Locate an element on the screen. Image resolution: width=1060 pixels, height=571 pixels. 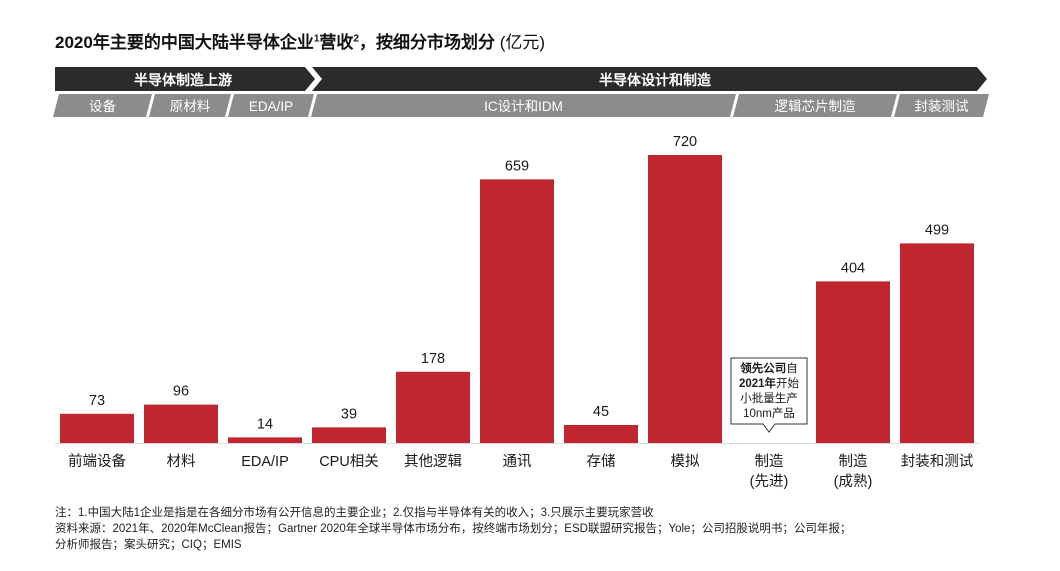
annotation-bold-1: 2021年 is located at coordinates (758, 383).